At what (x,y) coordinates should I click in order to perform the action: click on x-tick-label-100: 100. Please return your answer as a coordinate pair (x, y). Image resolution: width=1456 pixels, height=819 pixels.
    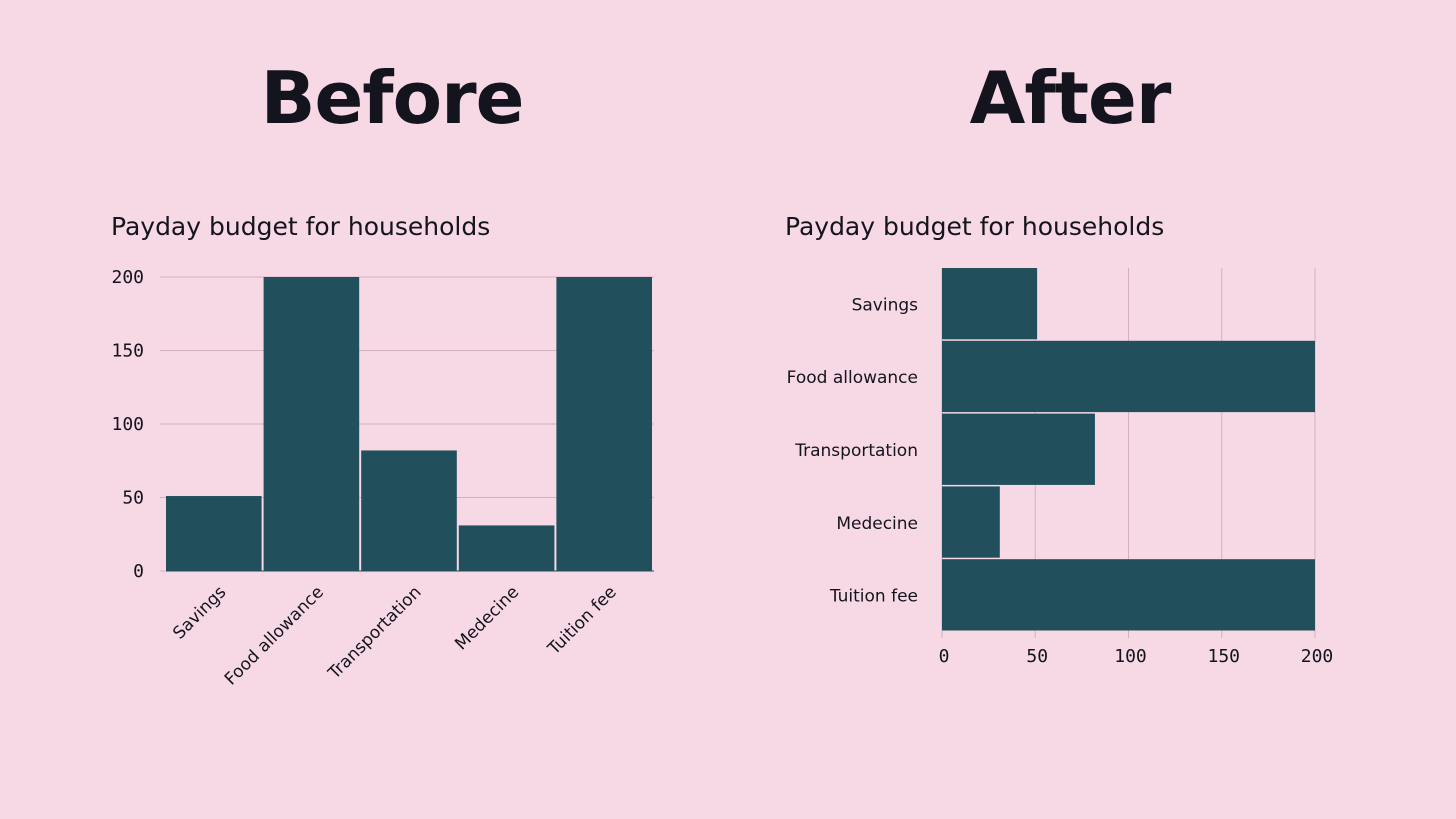
    Looking at the image, I should click on (1130, 656).